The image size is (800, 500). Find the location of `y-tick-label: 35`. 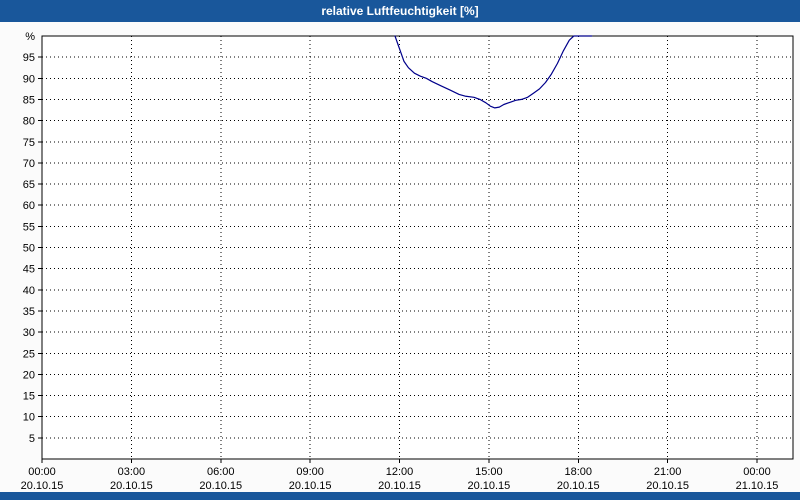

y-tick-label: 35 is located at coordinates (29, 312).